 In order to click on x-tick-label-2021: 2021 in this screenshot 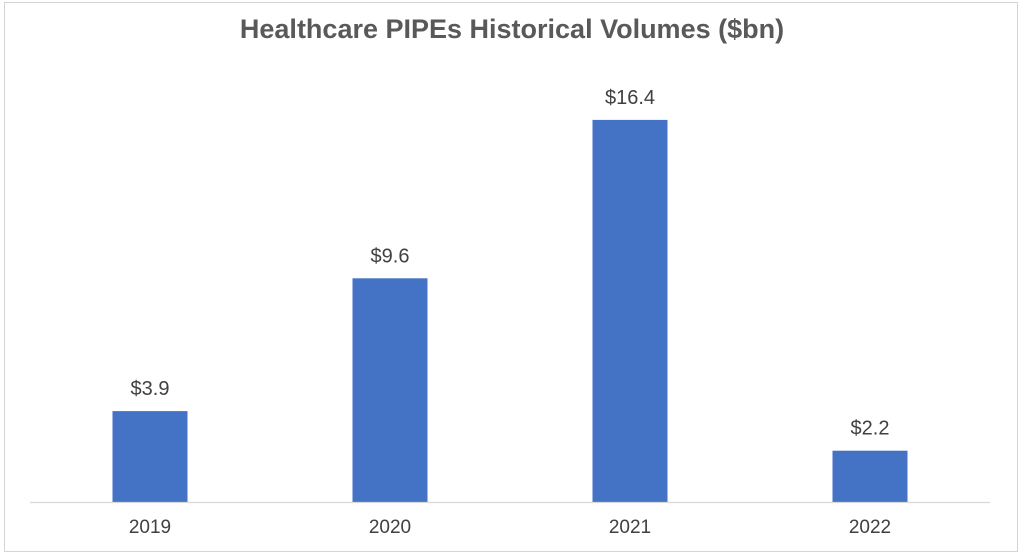, I will do `click(630, 527)`.